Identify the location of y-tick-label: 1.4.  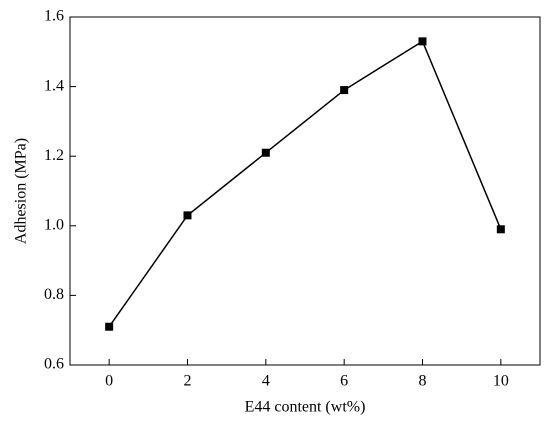
(54, 85).